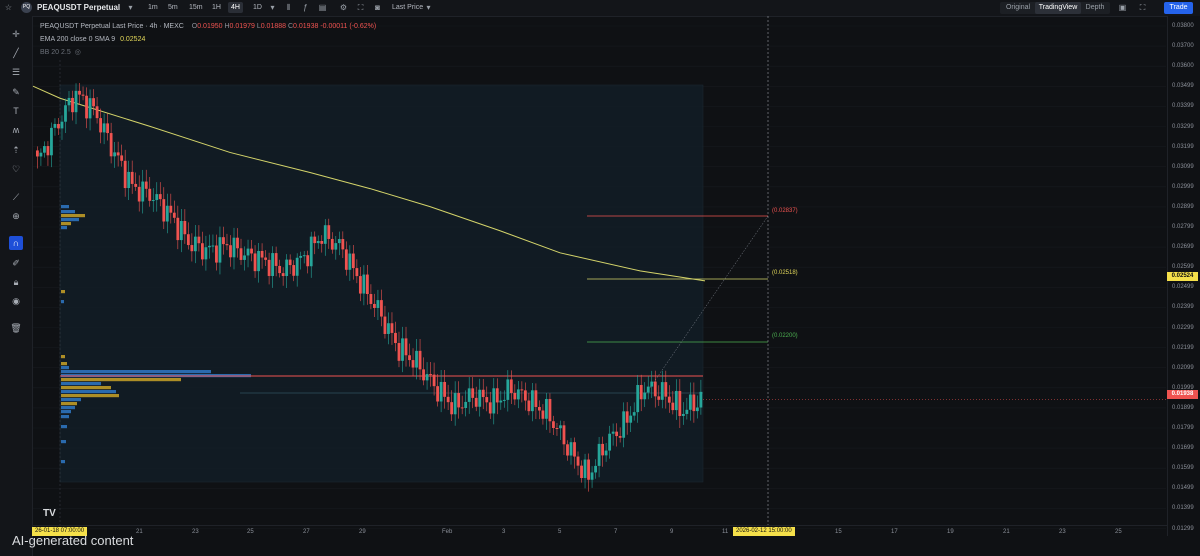 Image resolution: width=1200 pixels, height=556 pixels. I want to click on zoom-in-icon: ⊕, so click(16, 216).